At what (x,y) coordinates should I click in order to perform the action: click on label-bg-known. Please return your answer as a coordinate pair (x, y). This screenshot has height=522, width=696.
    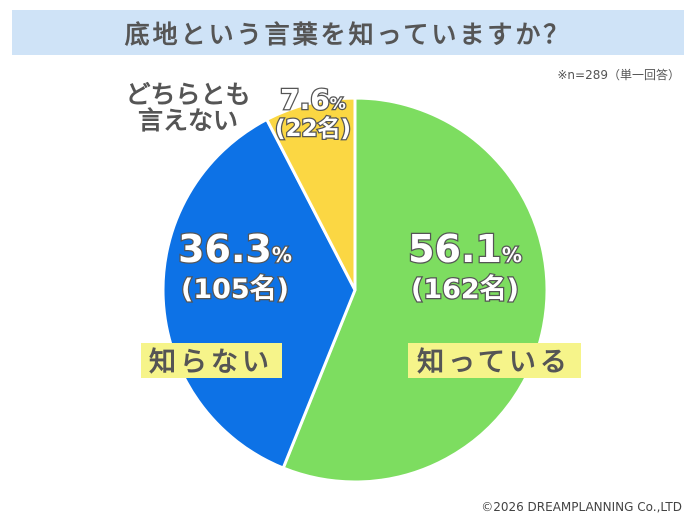
    Looking at the image, I should click on (494, 360).